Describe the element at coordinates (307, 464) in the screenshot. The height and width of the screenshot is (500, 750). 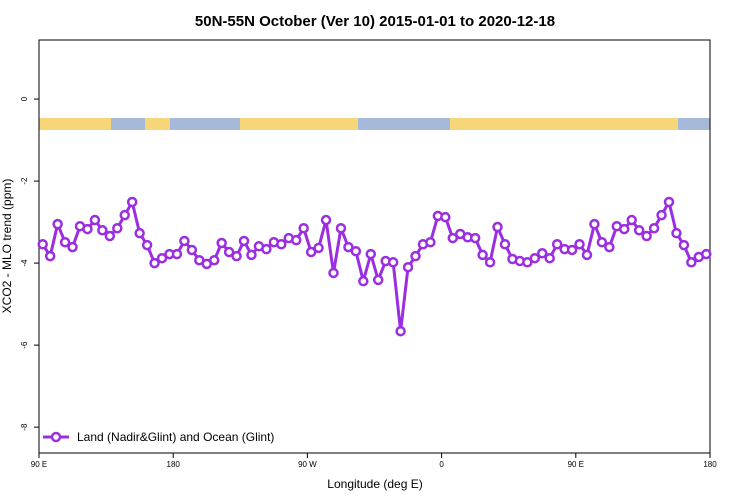
I see `x-tick-label: 90 W` at that location.